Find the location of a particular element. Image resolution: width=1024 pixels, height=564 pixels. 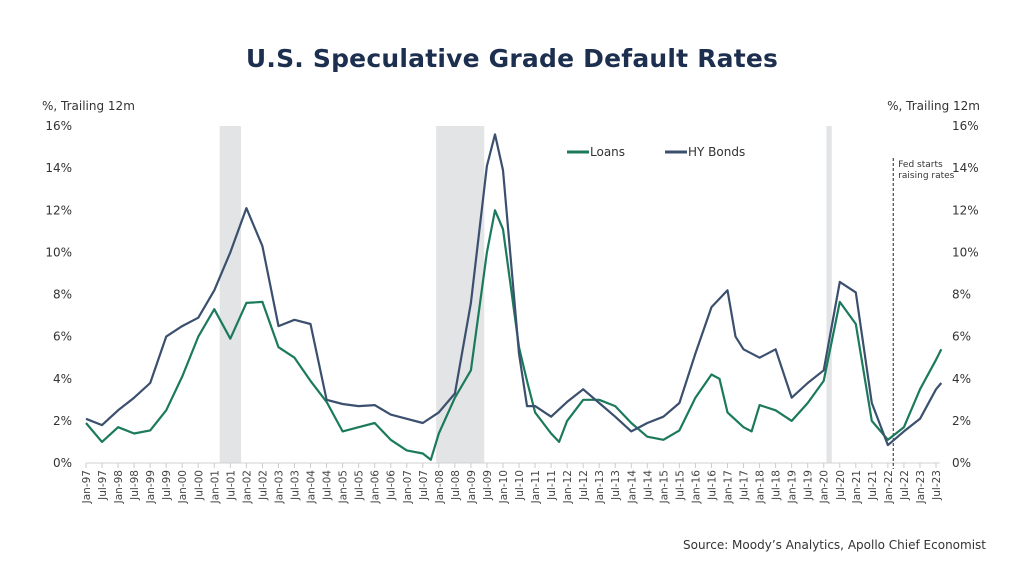

x-tick-label: Jan-11 is located at coordinates (536, 487).